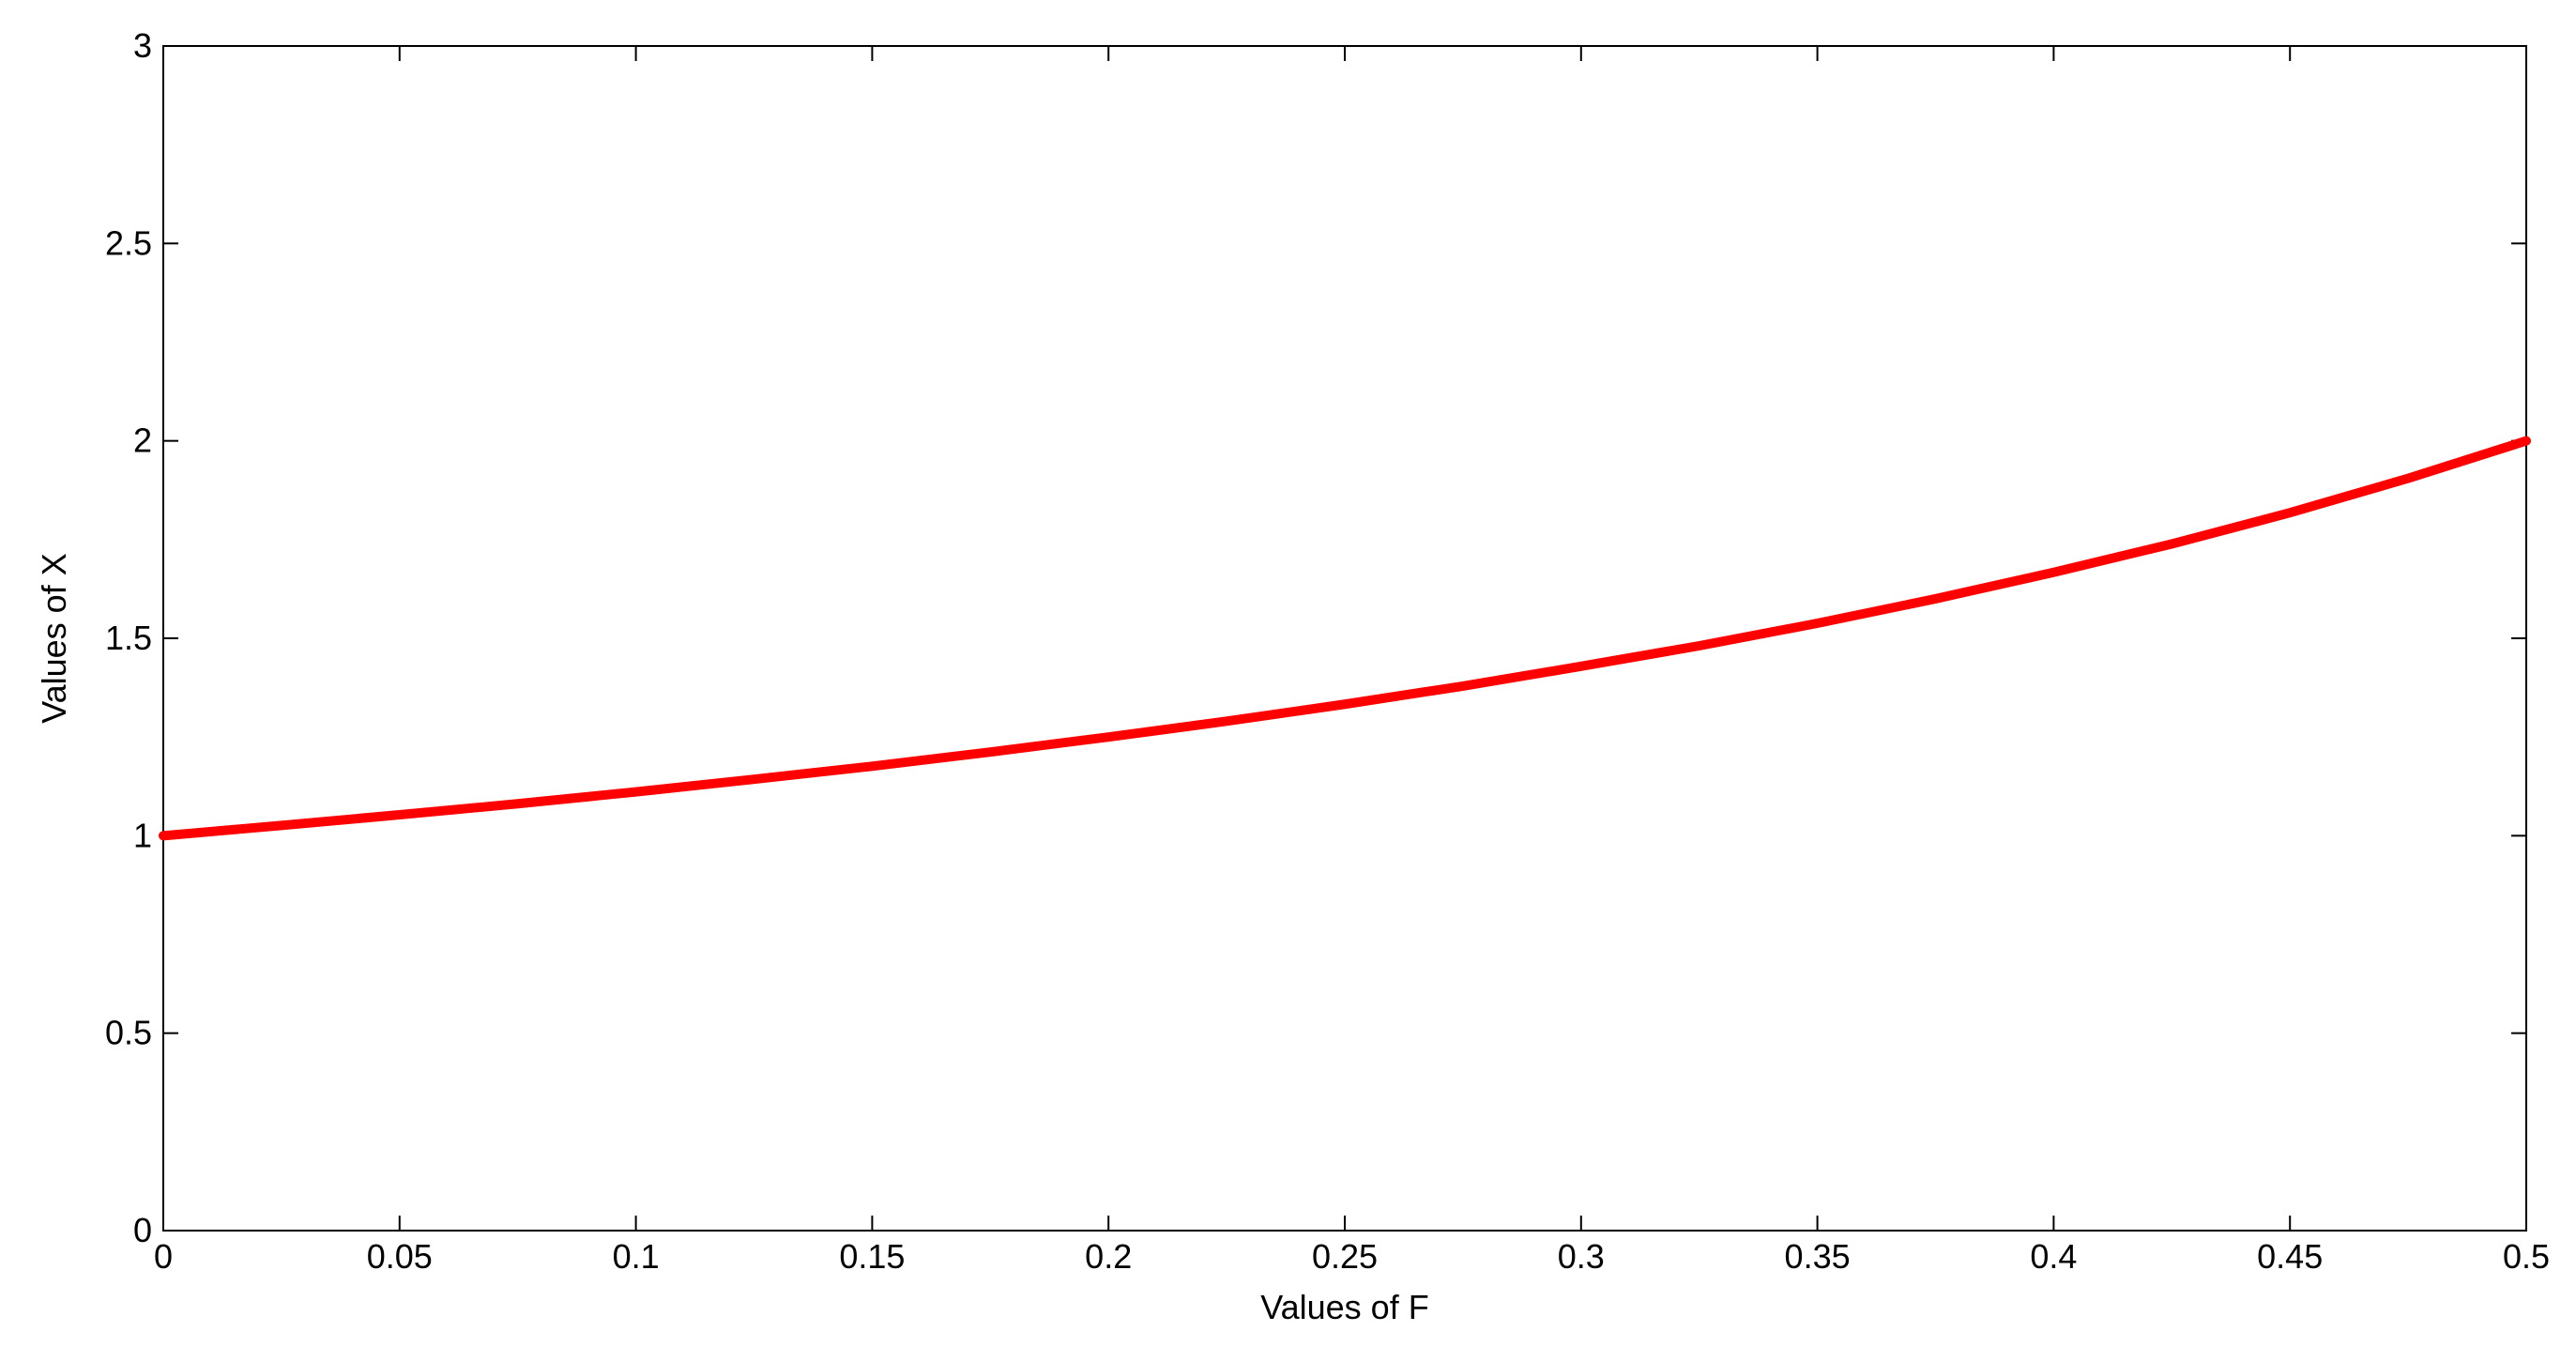  I want to click on x-tick-label: 0.4, so click(2053, 1256).